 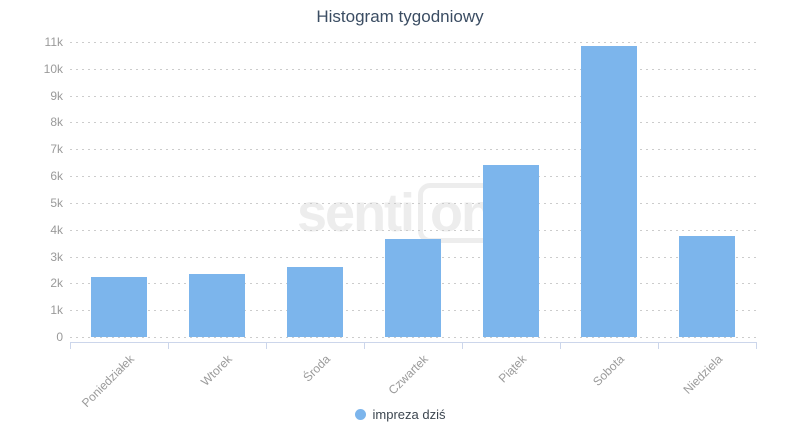 I want to click on watermark-logo: senti one, so click(x=415, y=219).